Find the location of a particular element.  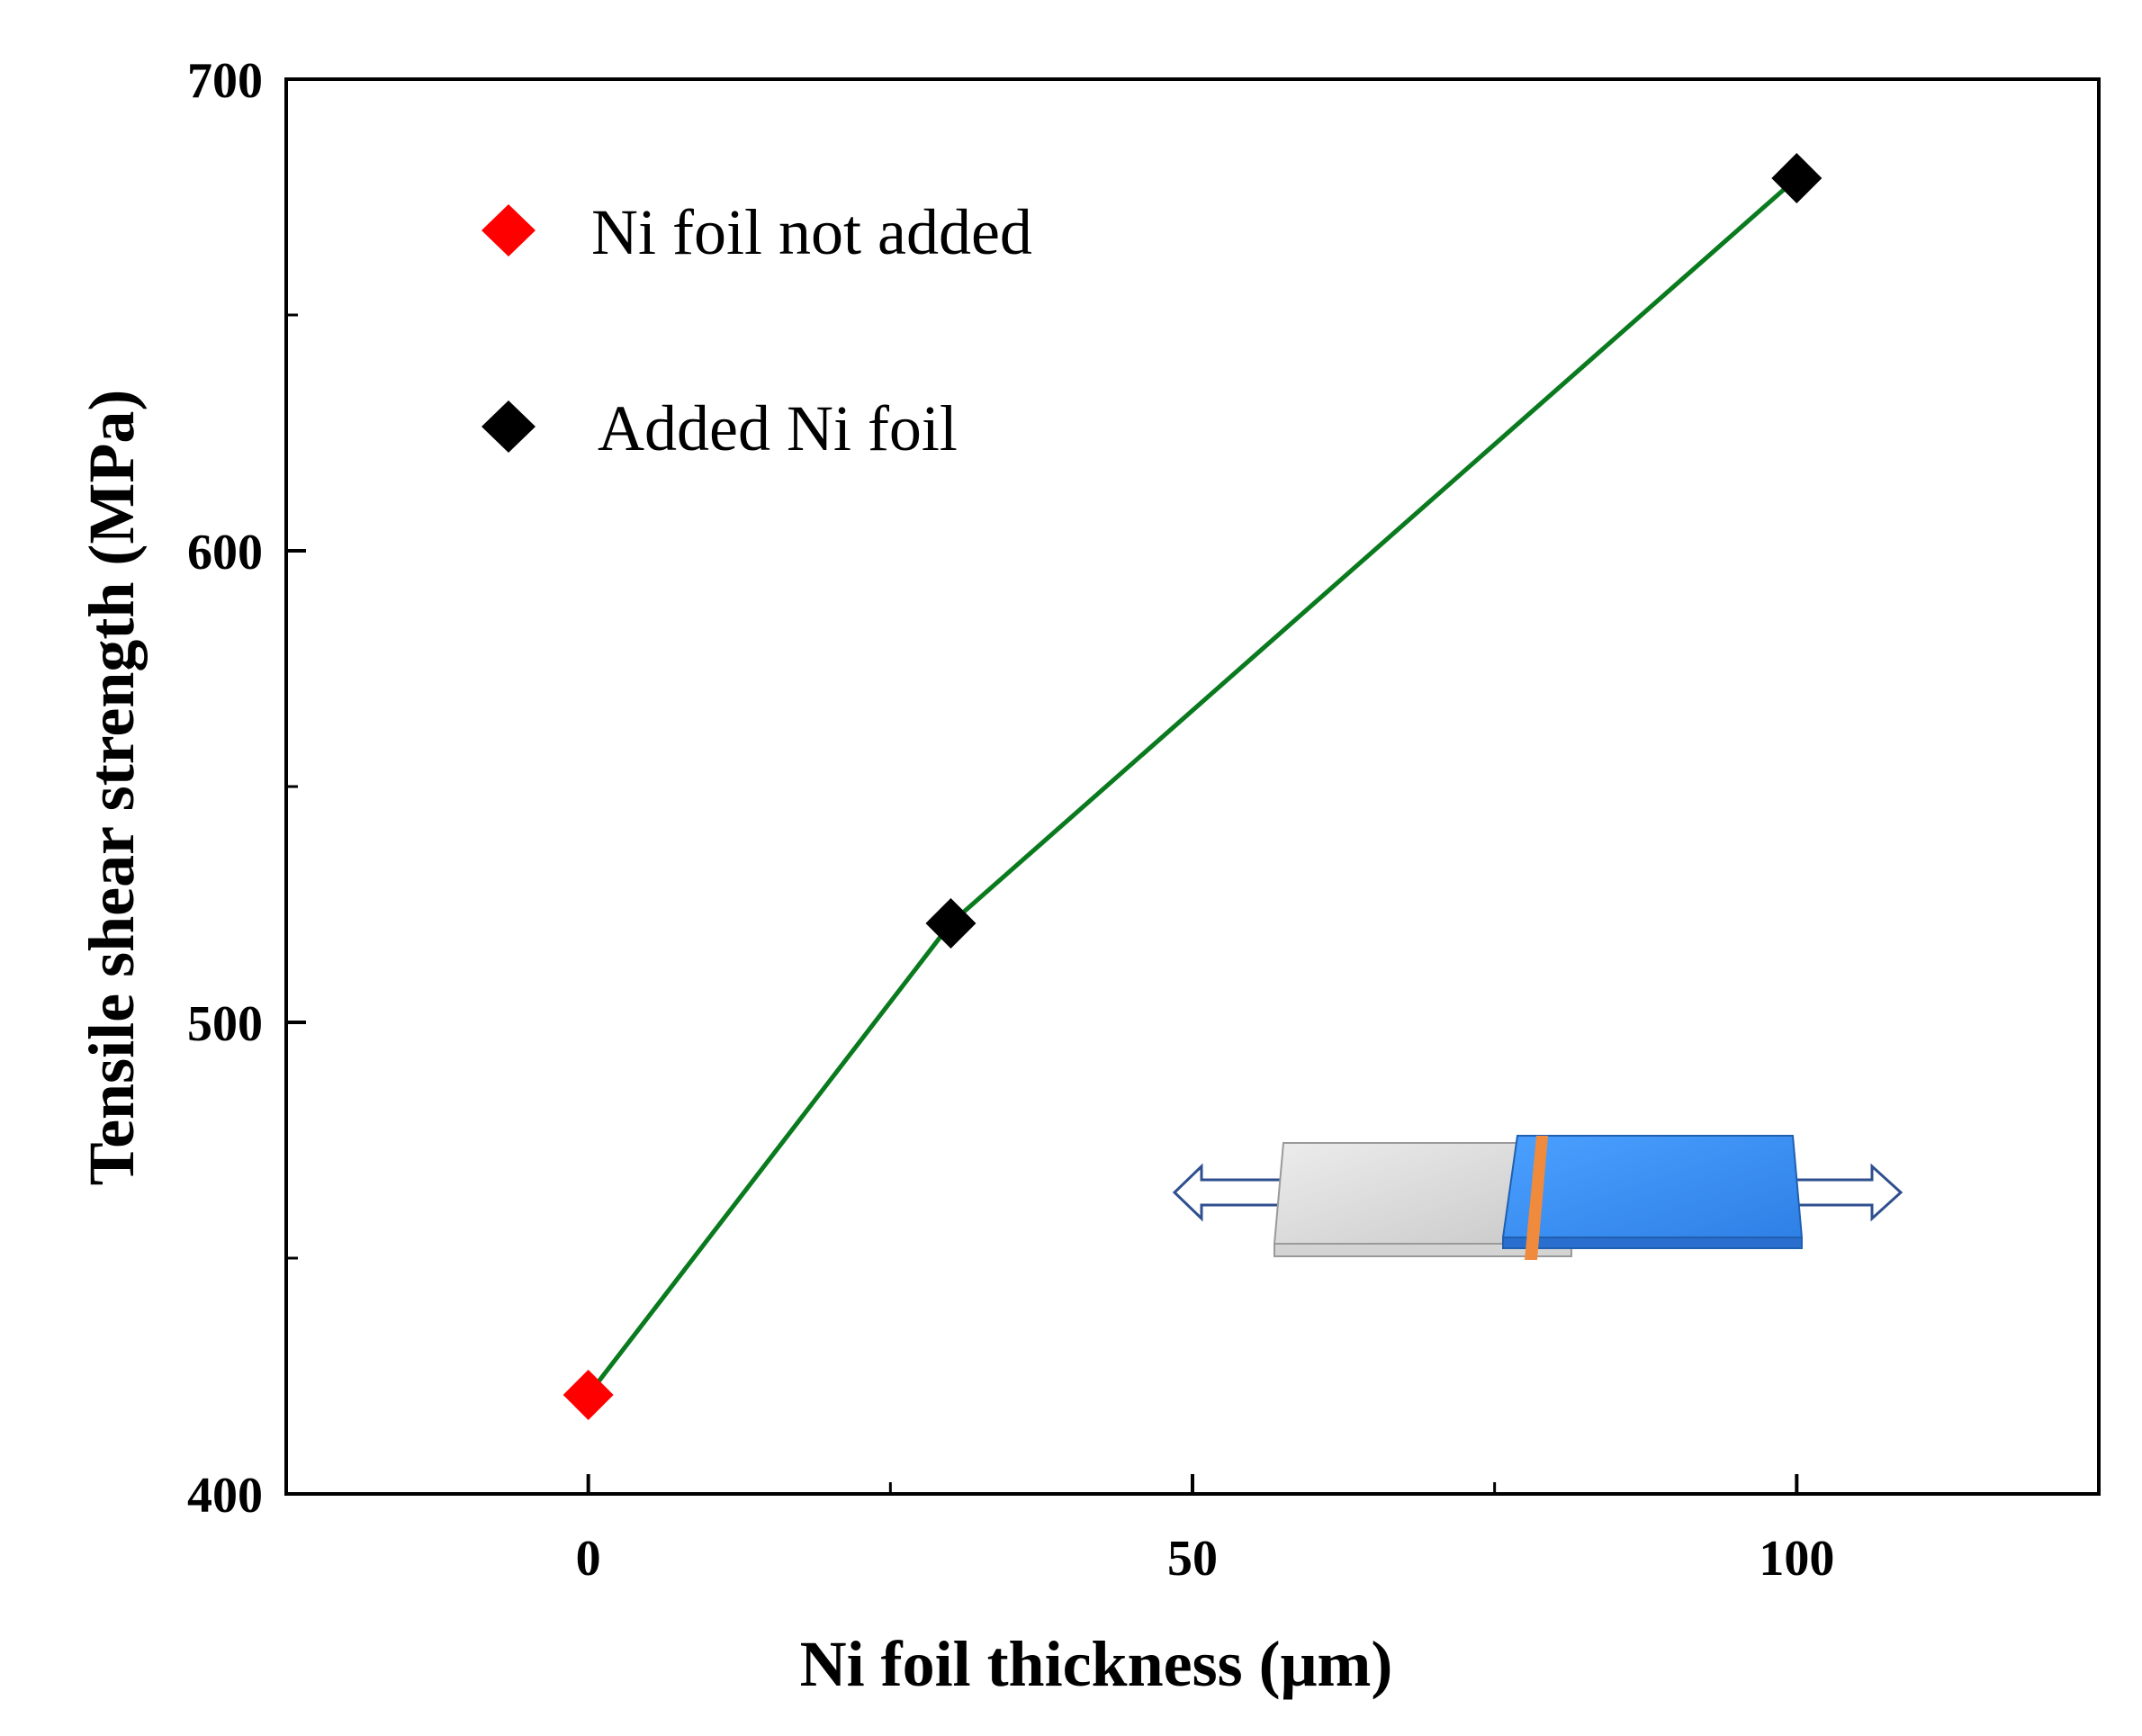

lap-shear-specimen-icon is located at coordinates (1538, 1197).